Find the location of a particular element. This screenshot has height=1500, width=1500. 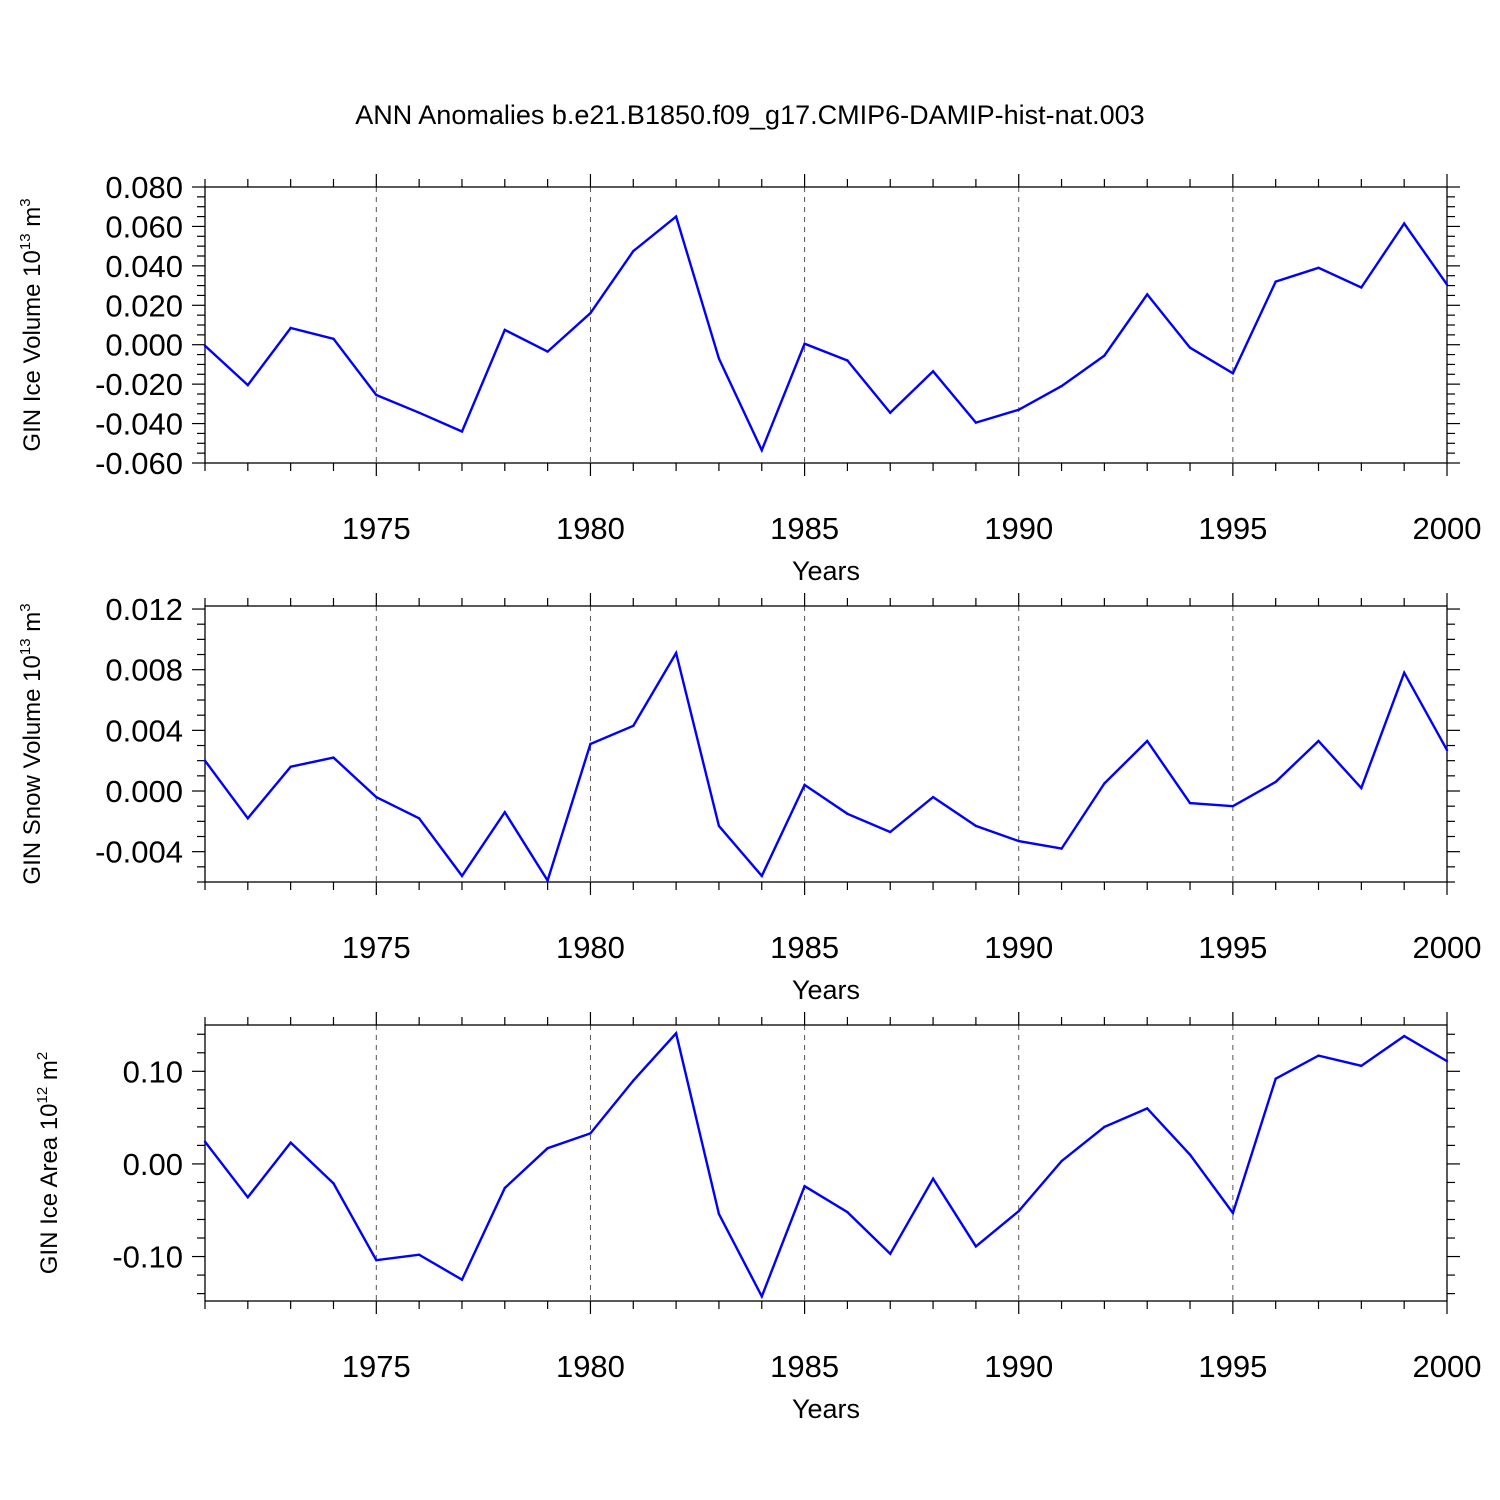

y-tick-label: -0.040 is located at coordinates (139, 424).